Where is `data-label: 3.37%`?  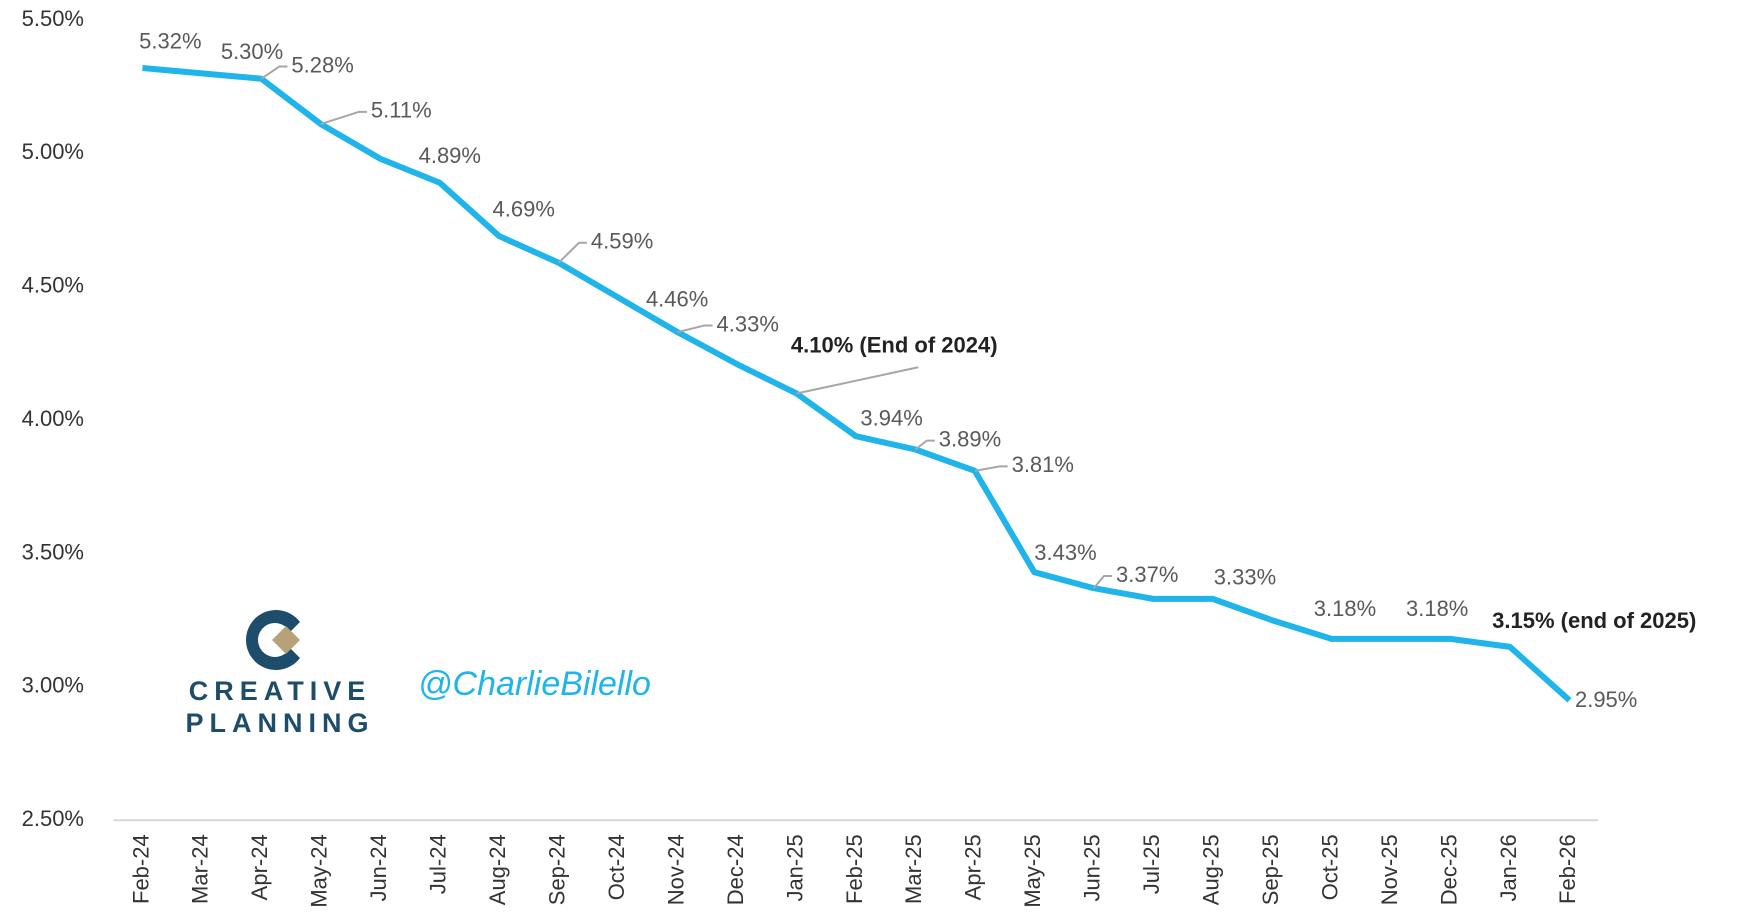 data-label: 3.37% is located at coordinates (1147, 574).